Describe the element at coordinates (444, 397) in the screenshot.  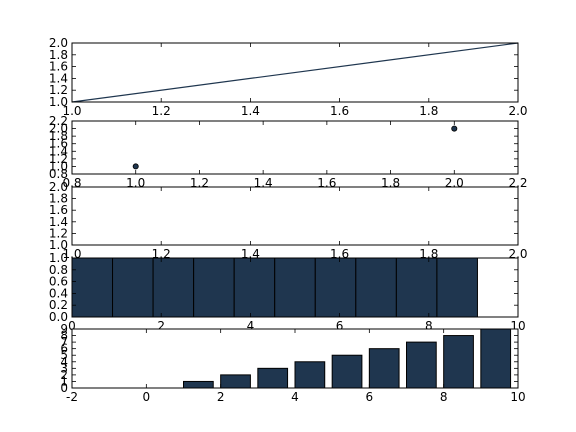
I see `x-tick-label-5-6: 8` at that location.